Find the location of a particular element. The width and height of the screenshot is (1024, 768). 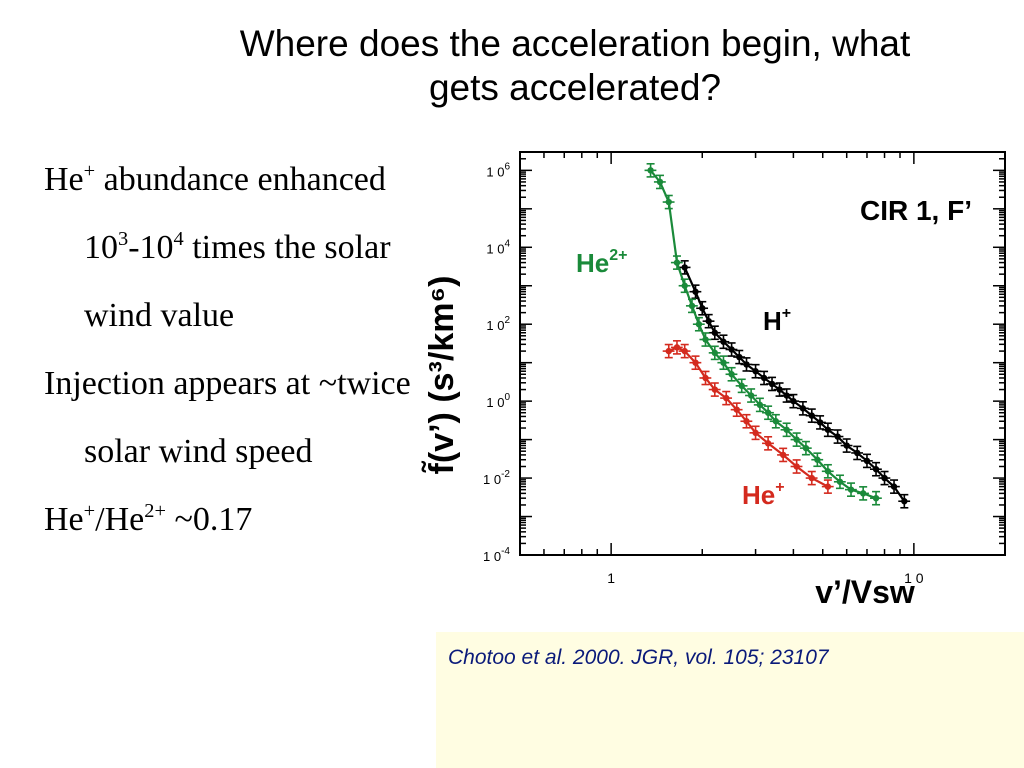

y-tick-label: 1 02 is located at coordinates (498, 324).